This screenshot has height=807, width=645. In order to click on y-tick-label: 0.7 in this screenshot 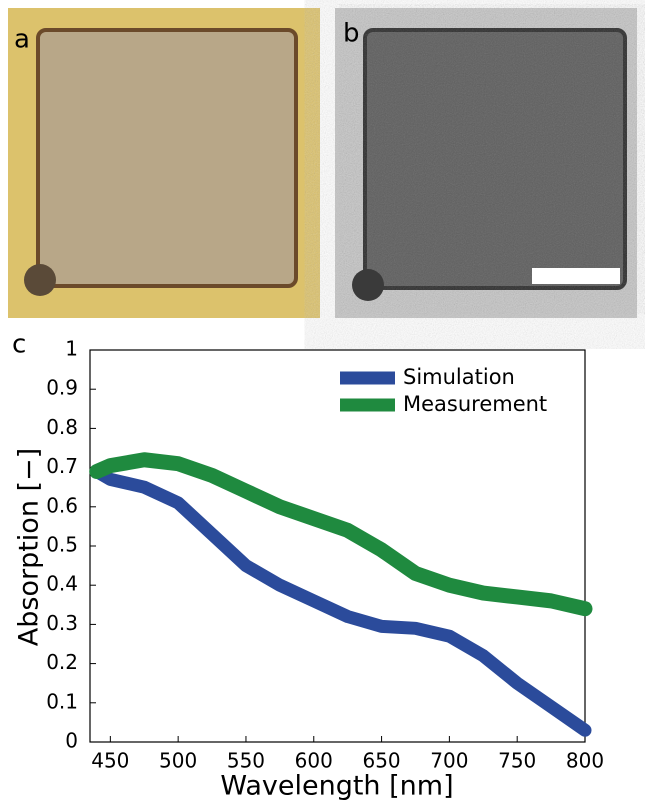, I will do `click(62, 466)`.